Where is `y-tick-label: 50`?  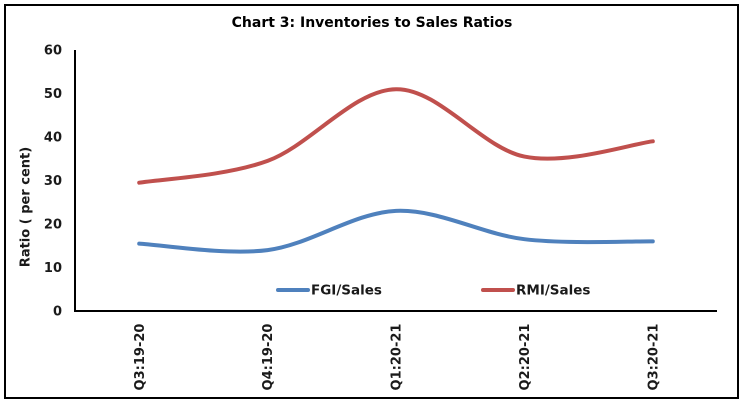
y-tick-label: 50 is located at coordinates (53, 94).